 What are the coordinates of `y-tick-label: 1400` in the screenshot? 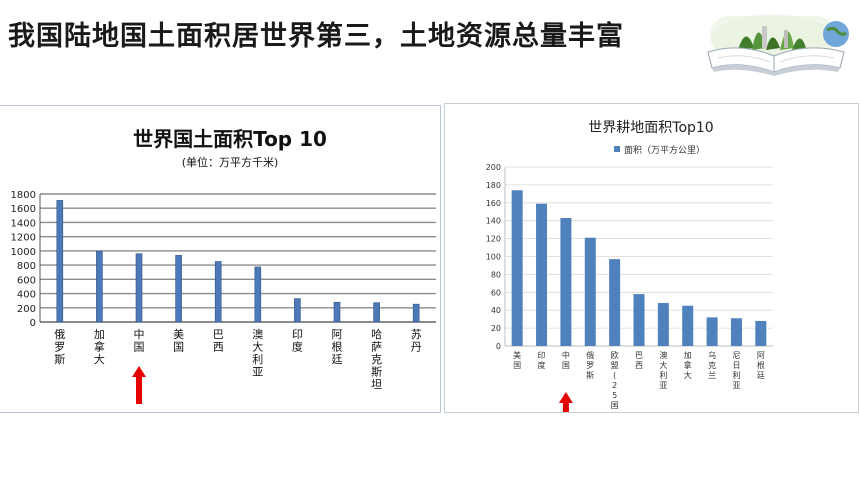 It's located at (23, 223).